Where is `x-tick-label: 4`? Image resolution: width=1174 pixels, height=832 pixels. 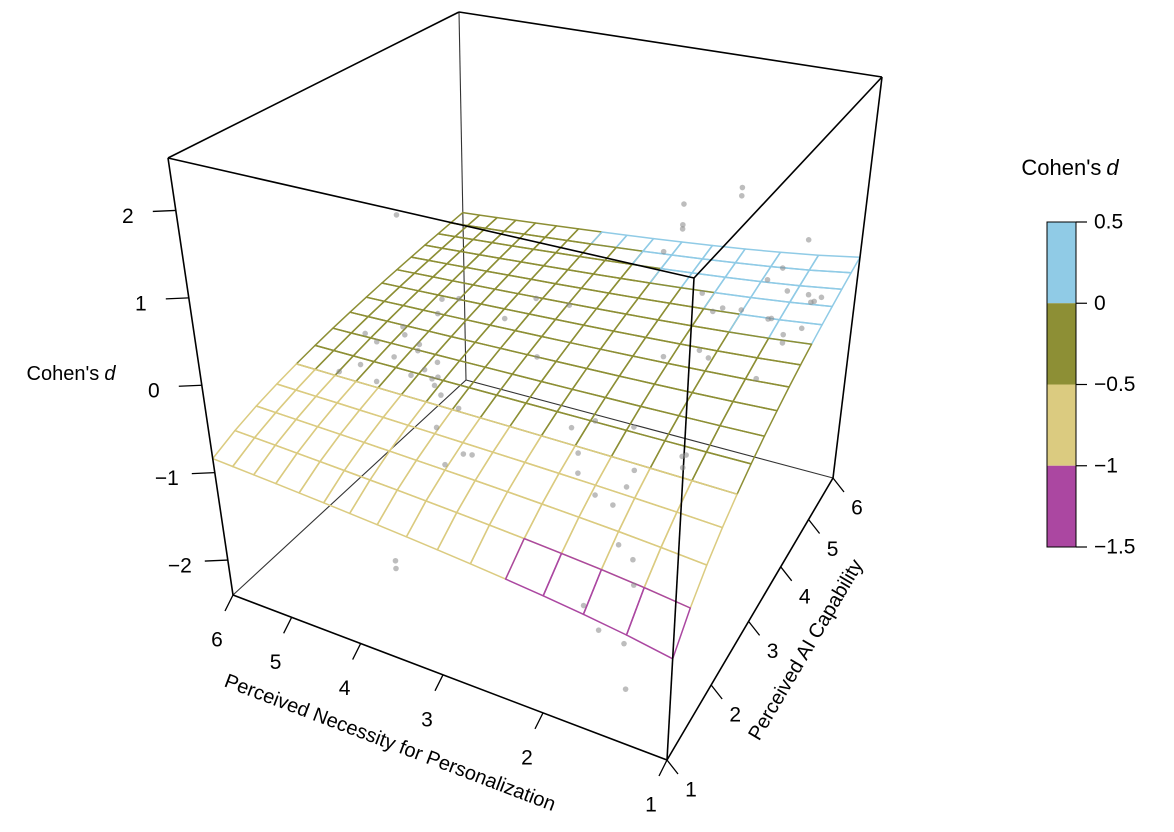 x-tick-label: 4 is located at coordinates (345, 688).